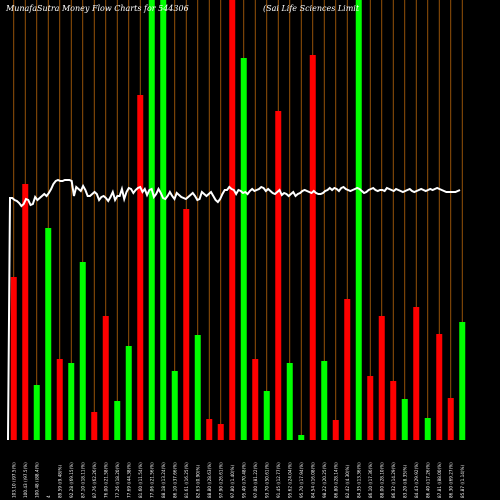 This screenshot has height=500, width=500. What do you see at coordinates (370, 480) in the screenshot?
I see `x-tick-label: 86.10 ((17.36)%)` at bounding box center [370, 480].